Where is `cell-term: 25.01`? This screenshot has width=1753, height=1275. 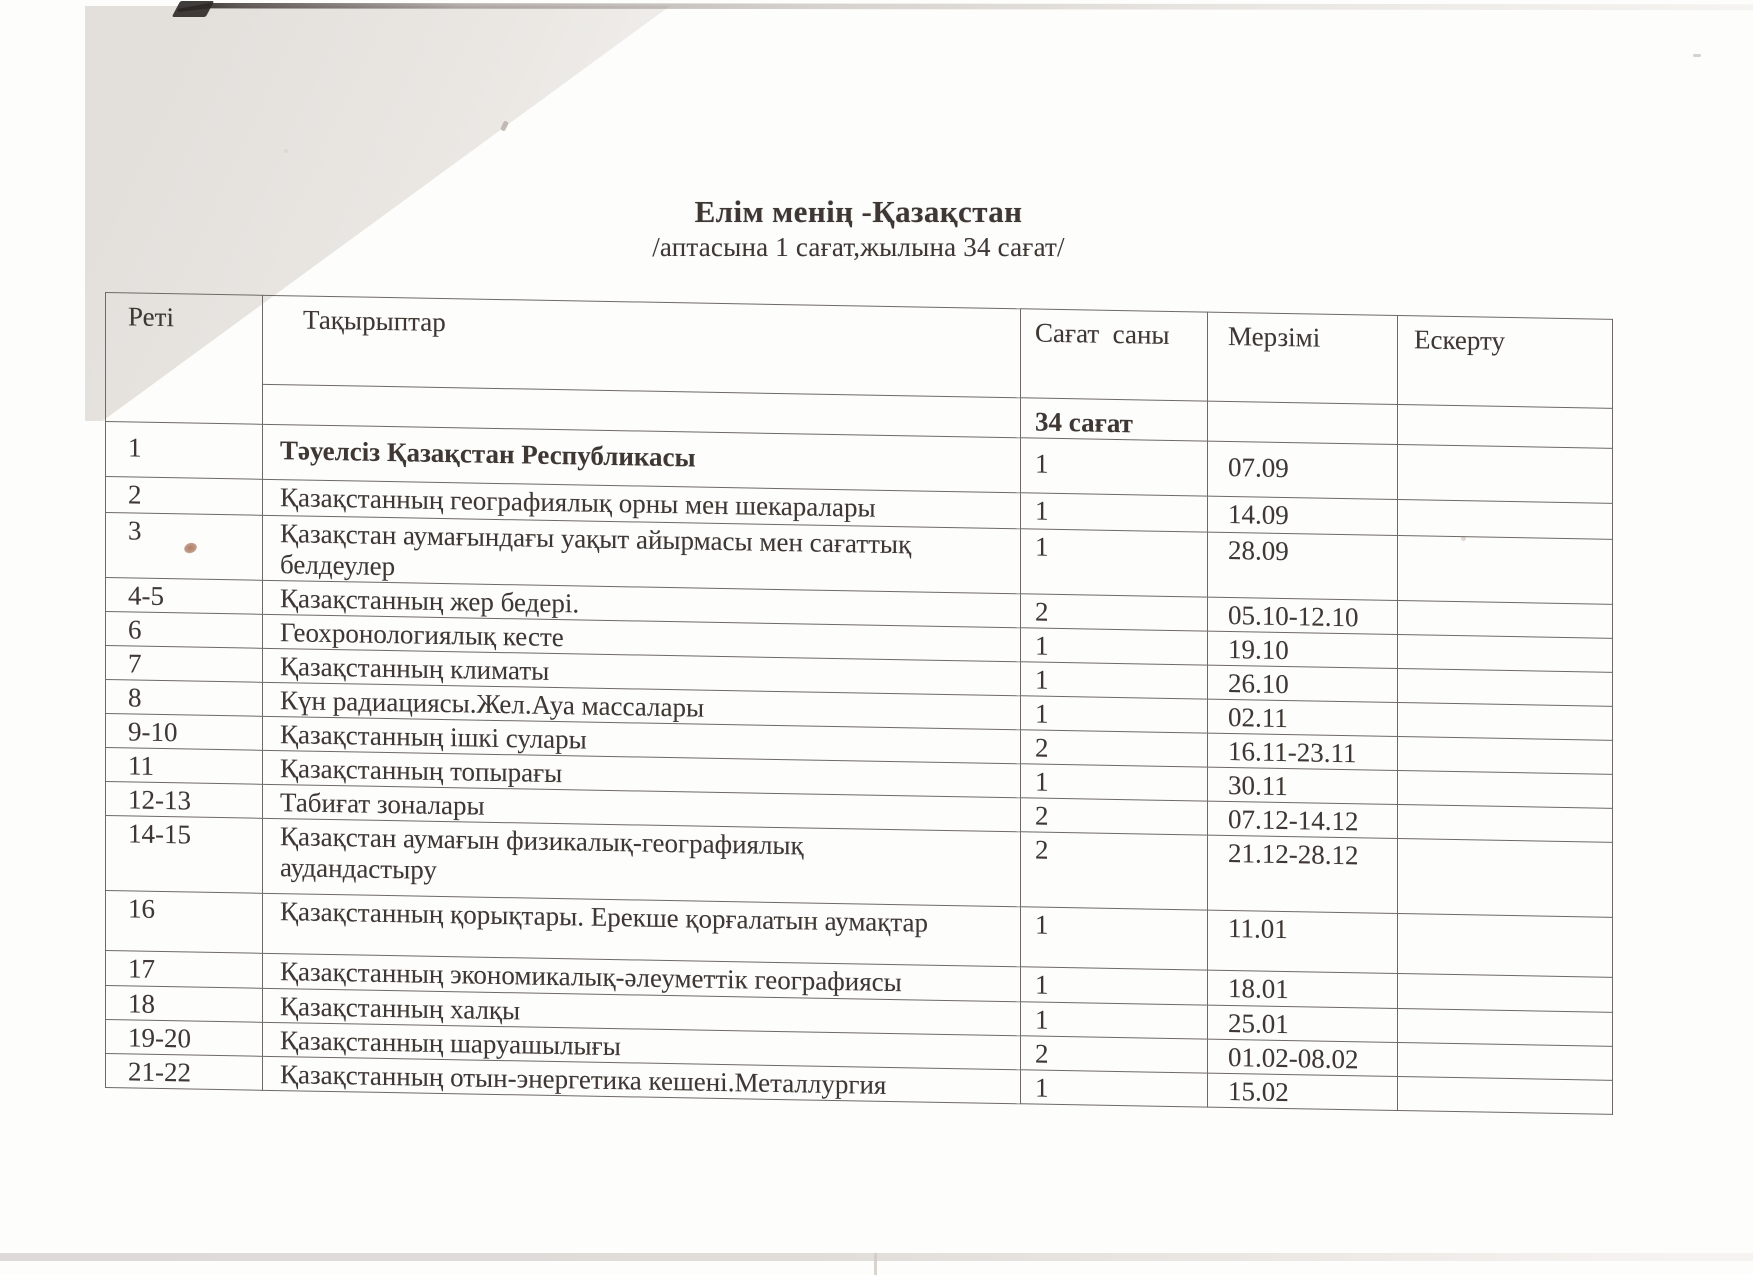 cell-term: 25.01 is located at coordinates (1302, 1024).